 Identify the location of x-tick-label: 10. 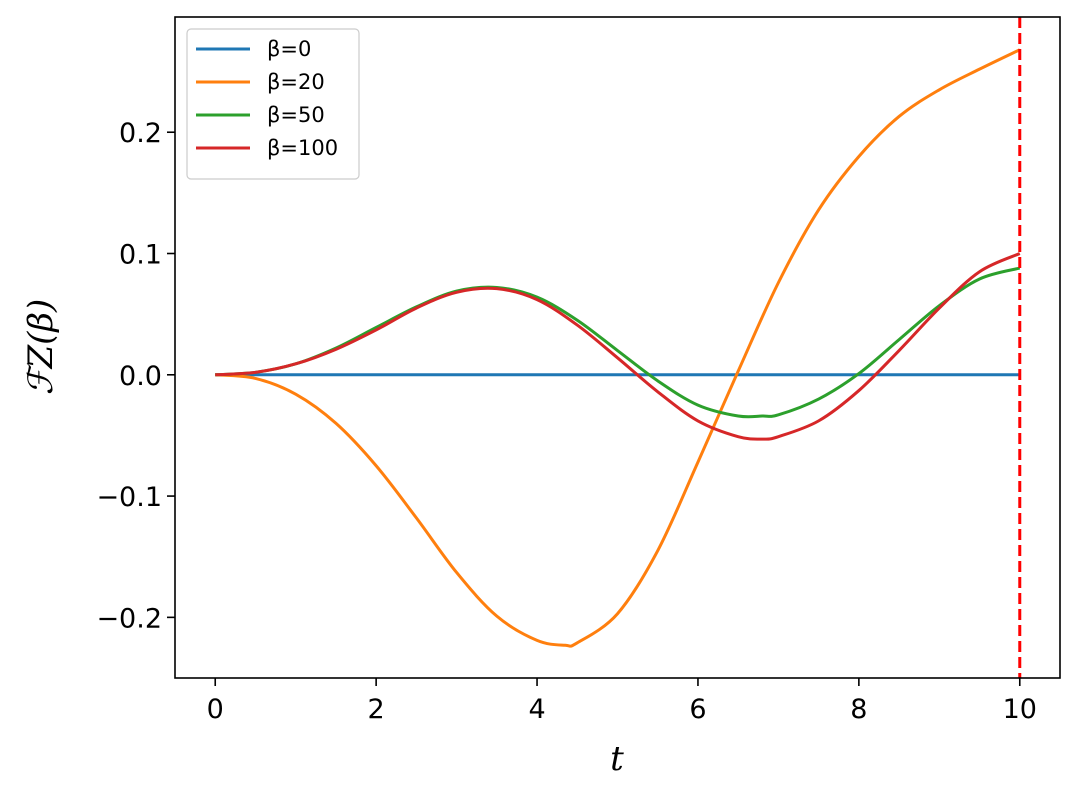
(1020, 709).